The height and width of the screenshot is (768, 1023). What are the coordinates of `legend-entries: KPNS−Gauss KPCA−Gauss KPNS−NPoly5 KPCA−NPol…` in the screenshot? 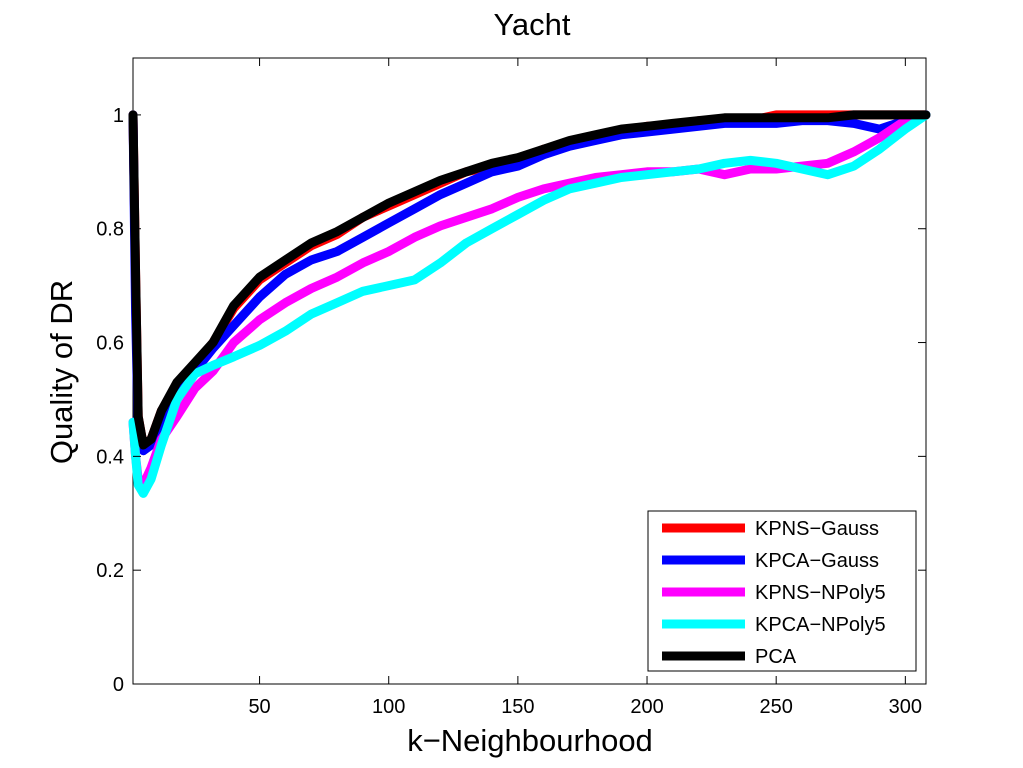 It's located at (774, 593).